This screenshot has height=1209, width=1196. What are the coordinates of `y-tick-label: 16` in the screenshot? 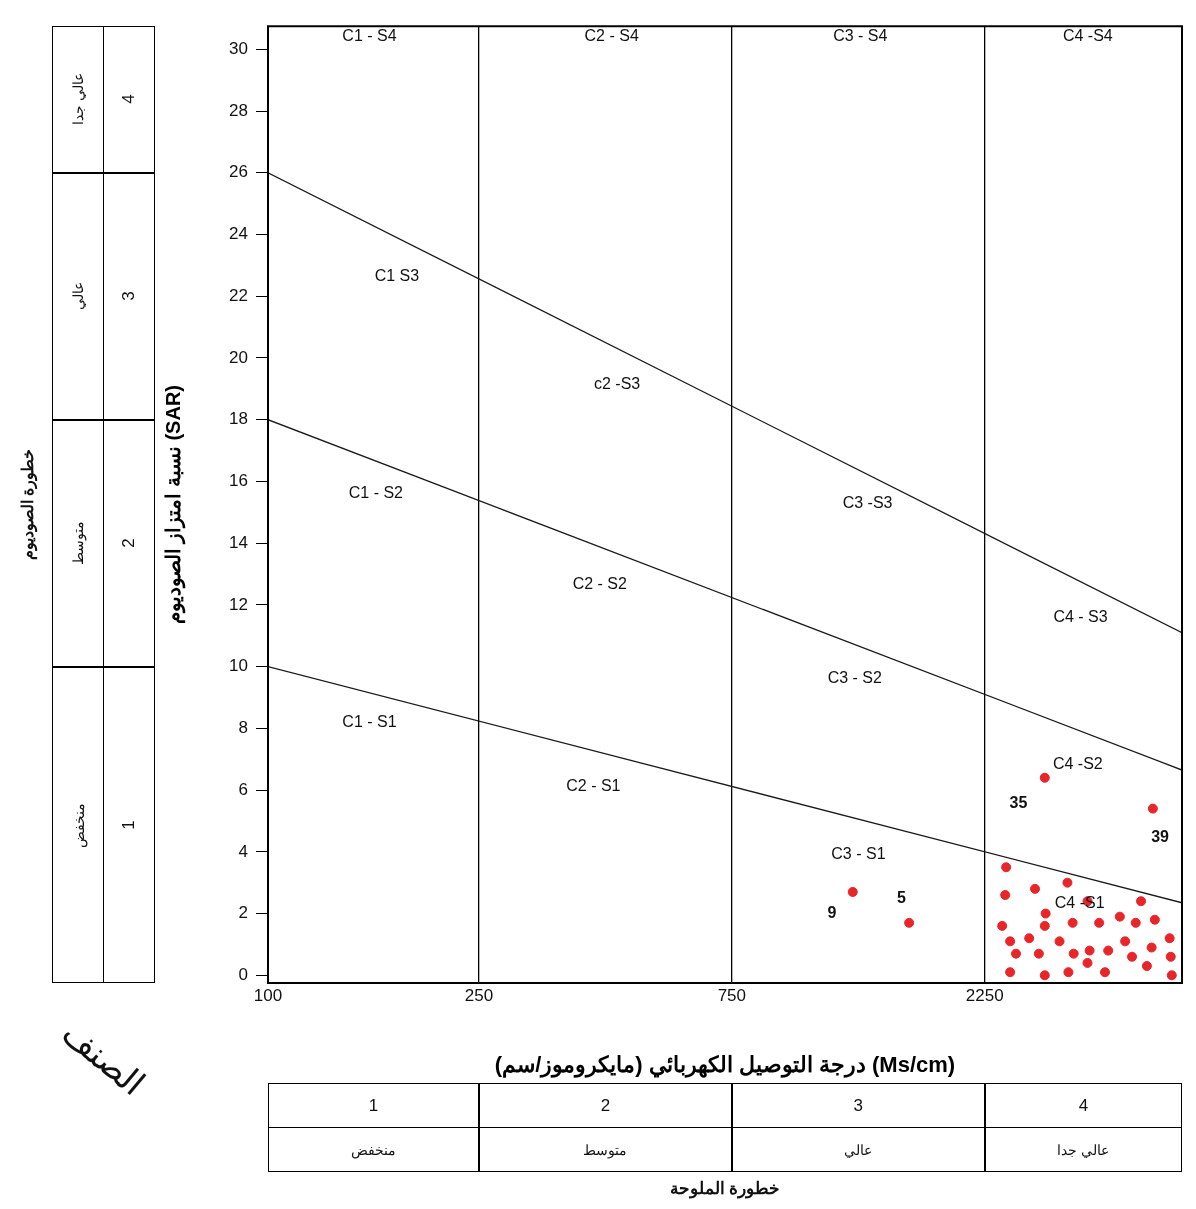 It's located at (238, 481).